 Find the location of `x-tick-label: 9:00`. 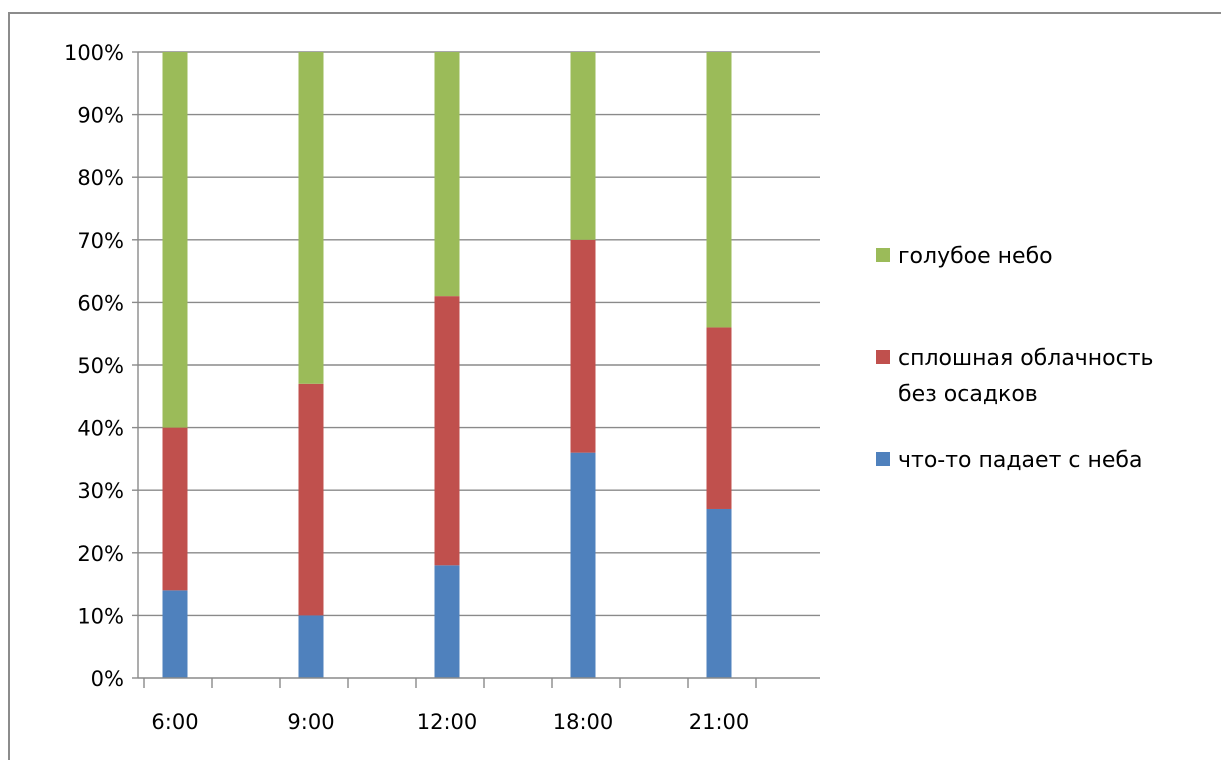

x-tick-label: 9:00 is located at coordinates (310, 722).